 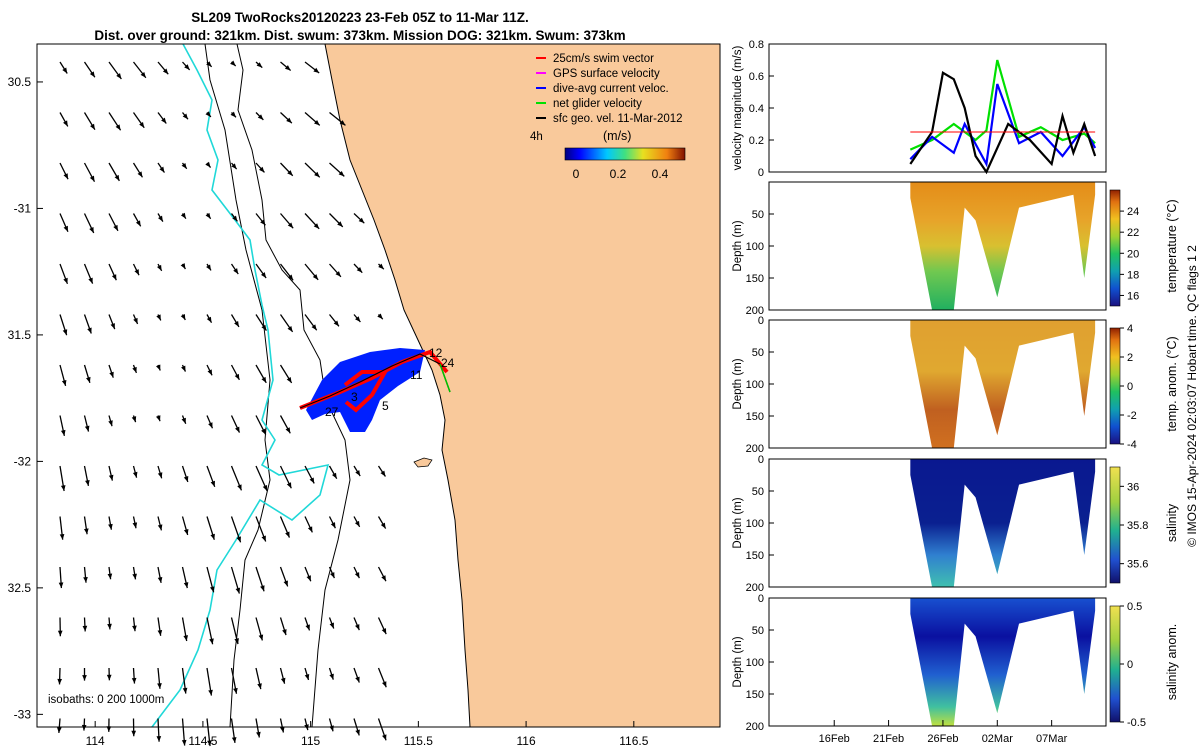 What do you see at coordinates (1172, 383) in the screenshot?
I see `colorbar-label: temp. anom. (°C)` at bounding box center [1172, 383].